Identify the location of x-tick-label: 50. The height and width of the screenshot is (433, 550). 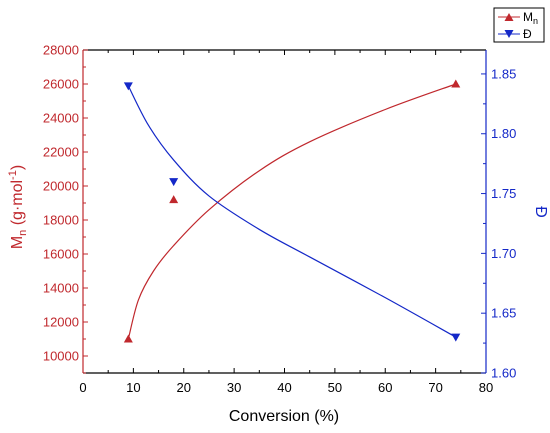
(335, 387).